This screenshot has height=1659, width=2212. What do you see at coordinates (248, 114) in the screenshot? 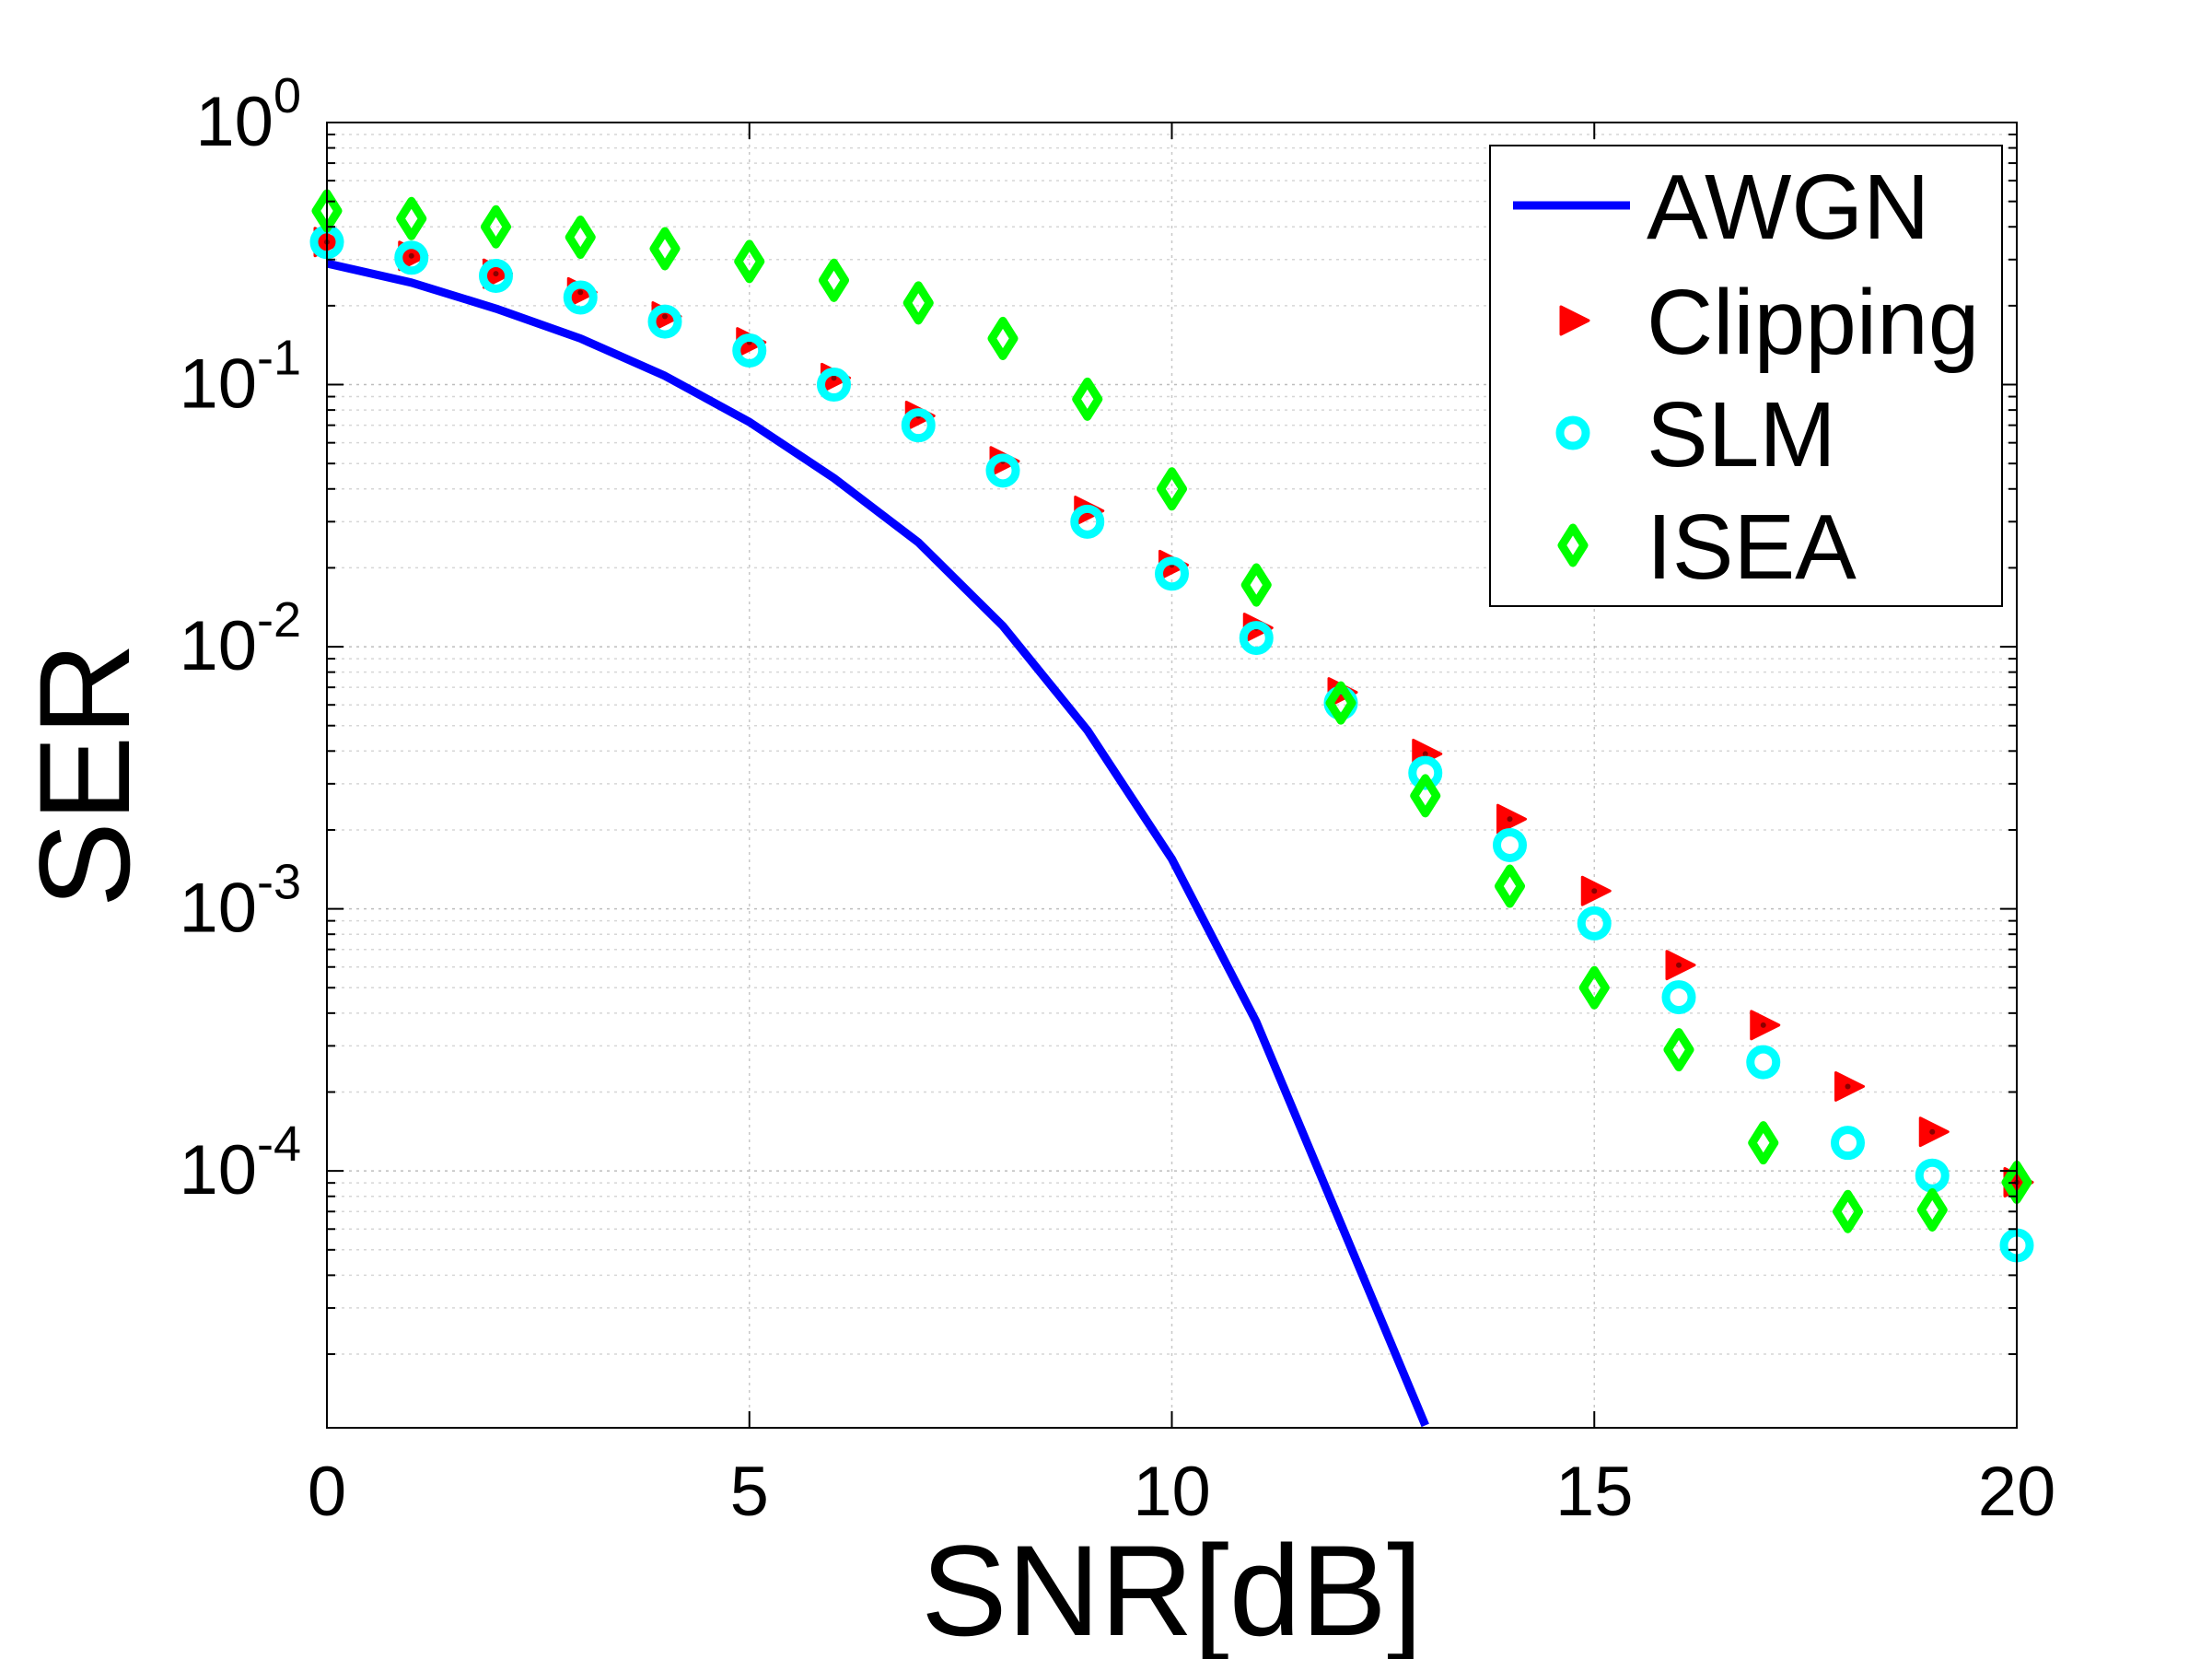
I see `y-tick-label: 10⁰` at bounding box center [248, 114].